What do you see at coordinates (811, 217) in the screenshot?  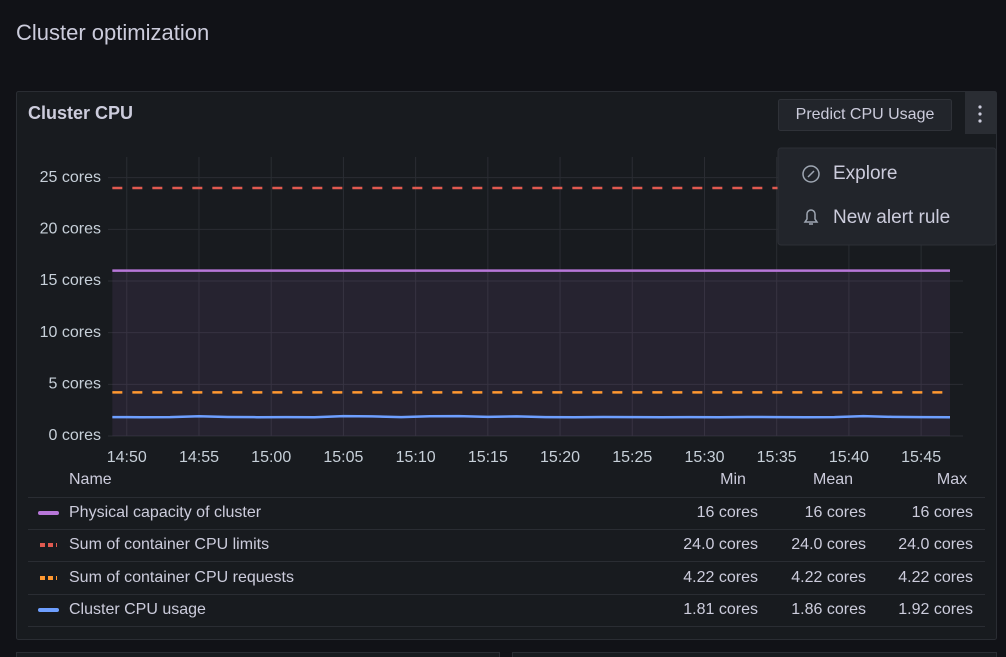 I see `bell-icon` at bounding box center [811, 217].